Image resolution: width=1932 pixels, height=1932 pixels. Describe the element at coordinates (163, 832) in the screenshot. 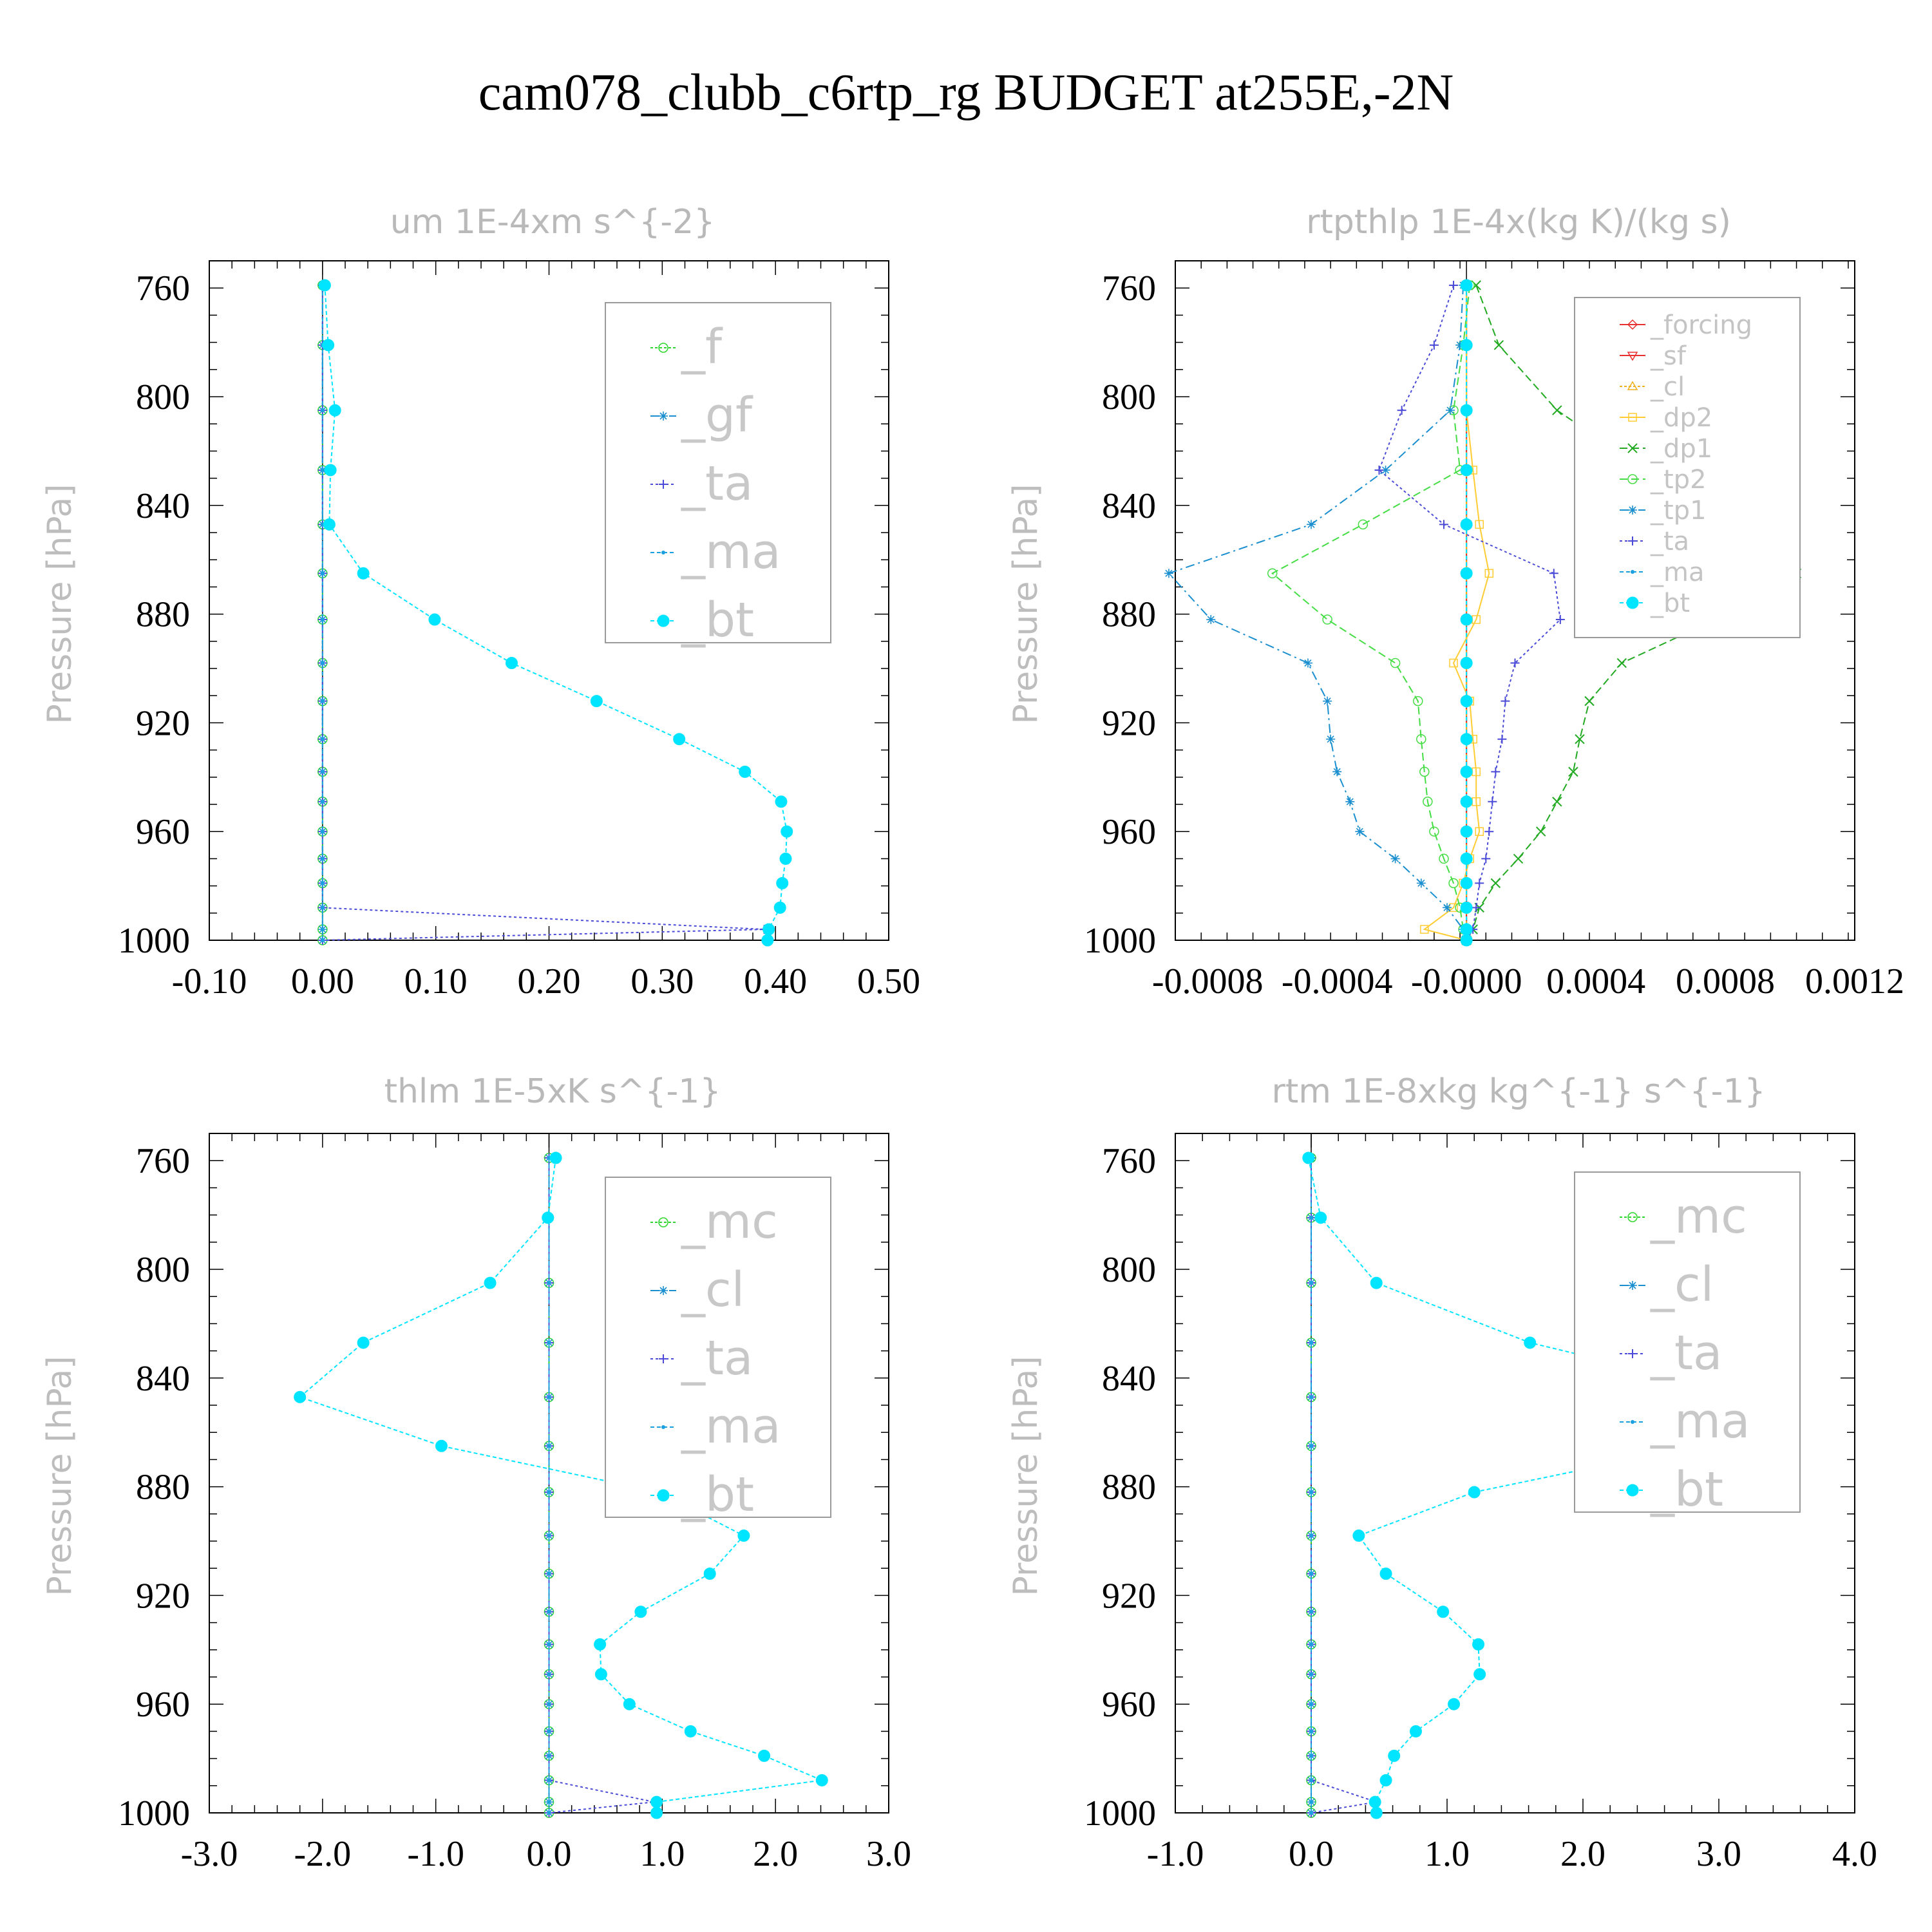

I see `y-tick-label: 960` at that location.